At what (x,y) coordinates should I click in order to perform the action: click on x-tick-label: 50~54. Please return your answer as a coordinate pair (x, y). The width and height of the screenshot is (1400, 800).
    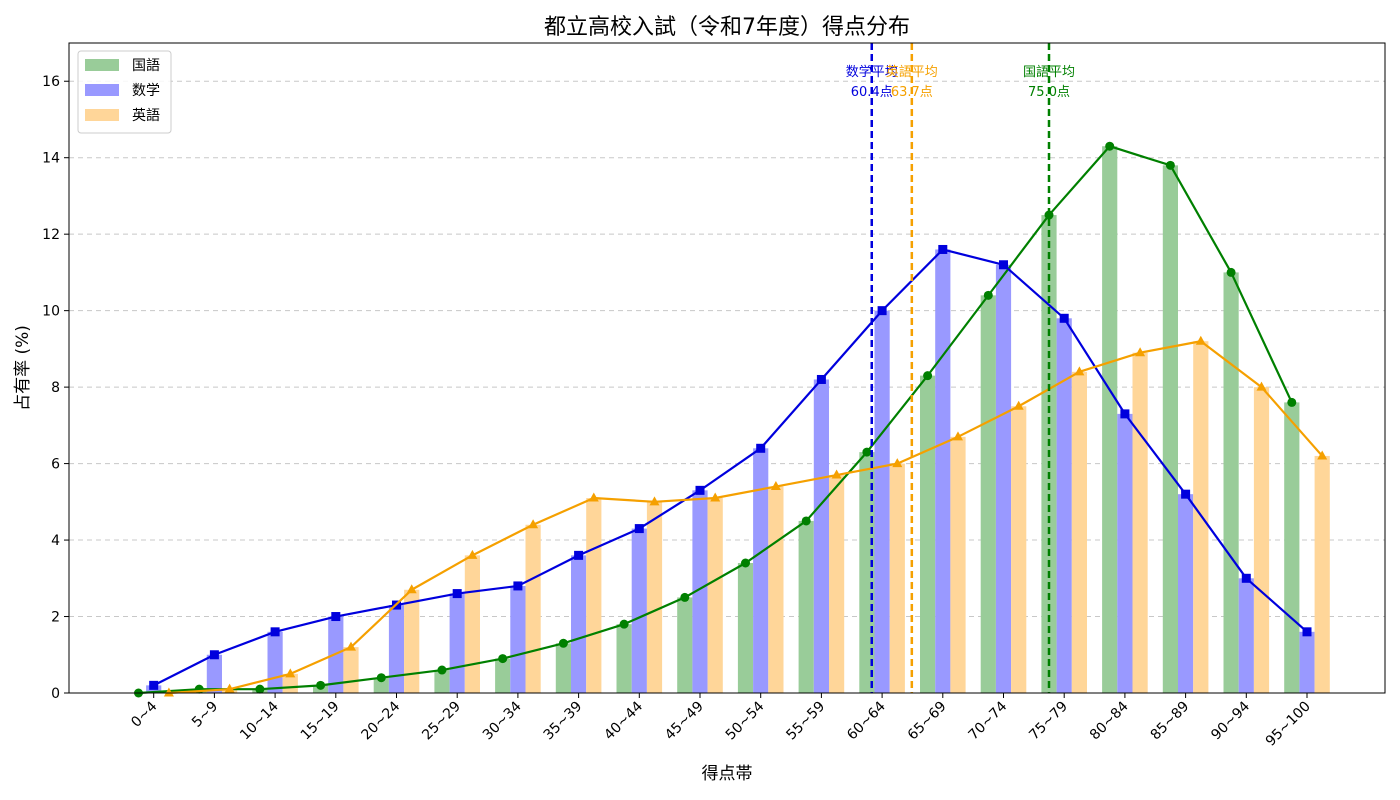
    Looking at the image, I should click on (745, 720).